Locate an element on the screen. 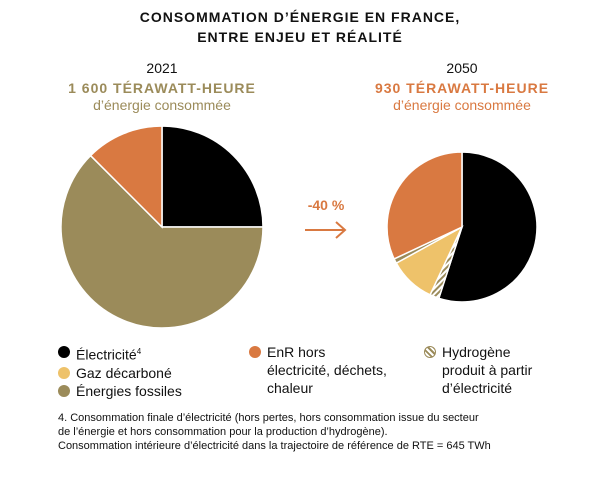 The height and width of the screenshot is (481, 600). change-label: -40 % is located at coordinates (326, 205).